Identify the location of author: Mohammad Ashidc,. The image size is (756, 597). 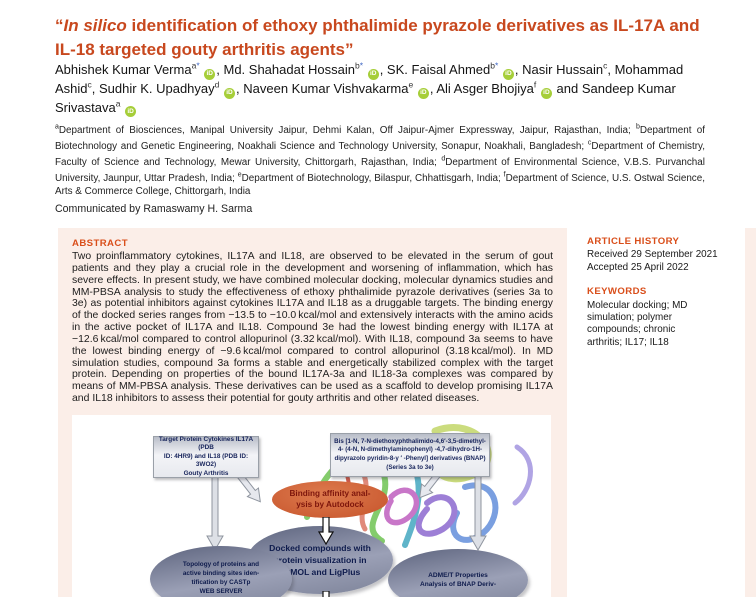
(369, 79).